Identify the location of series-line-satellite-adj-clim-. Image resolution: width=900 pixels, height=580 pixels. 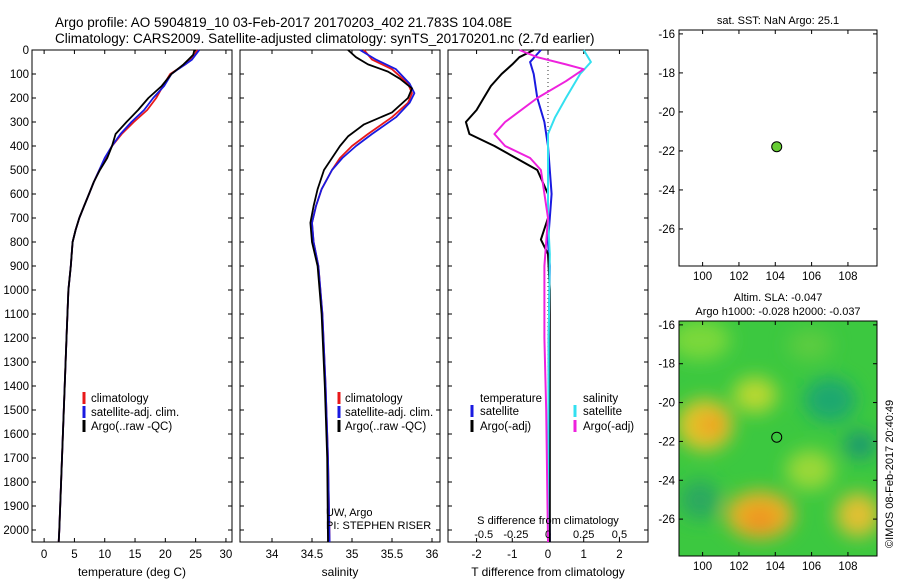
(129, 296).